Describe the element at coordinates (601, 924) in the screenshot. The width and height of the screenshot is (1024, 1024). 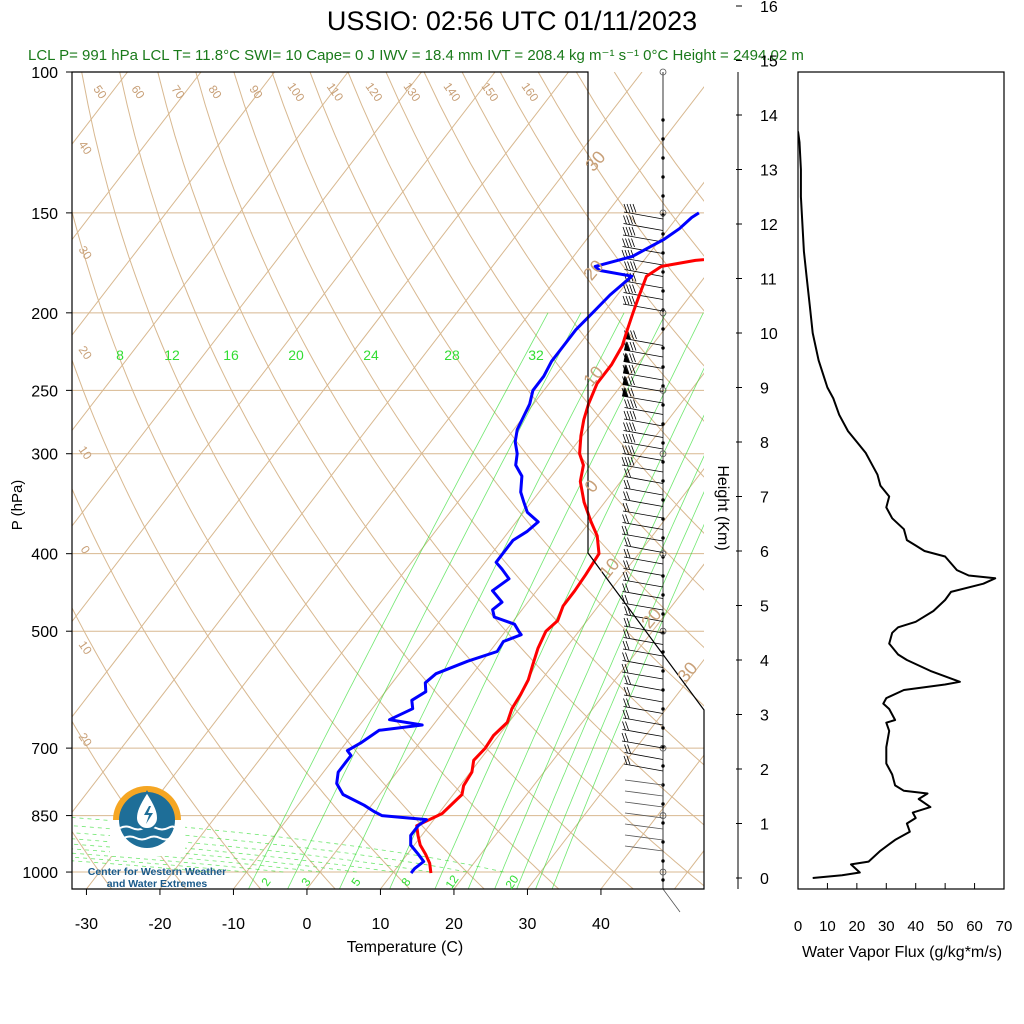
I see `x-tick-label: 40` at that location.